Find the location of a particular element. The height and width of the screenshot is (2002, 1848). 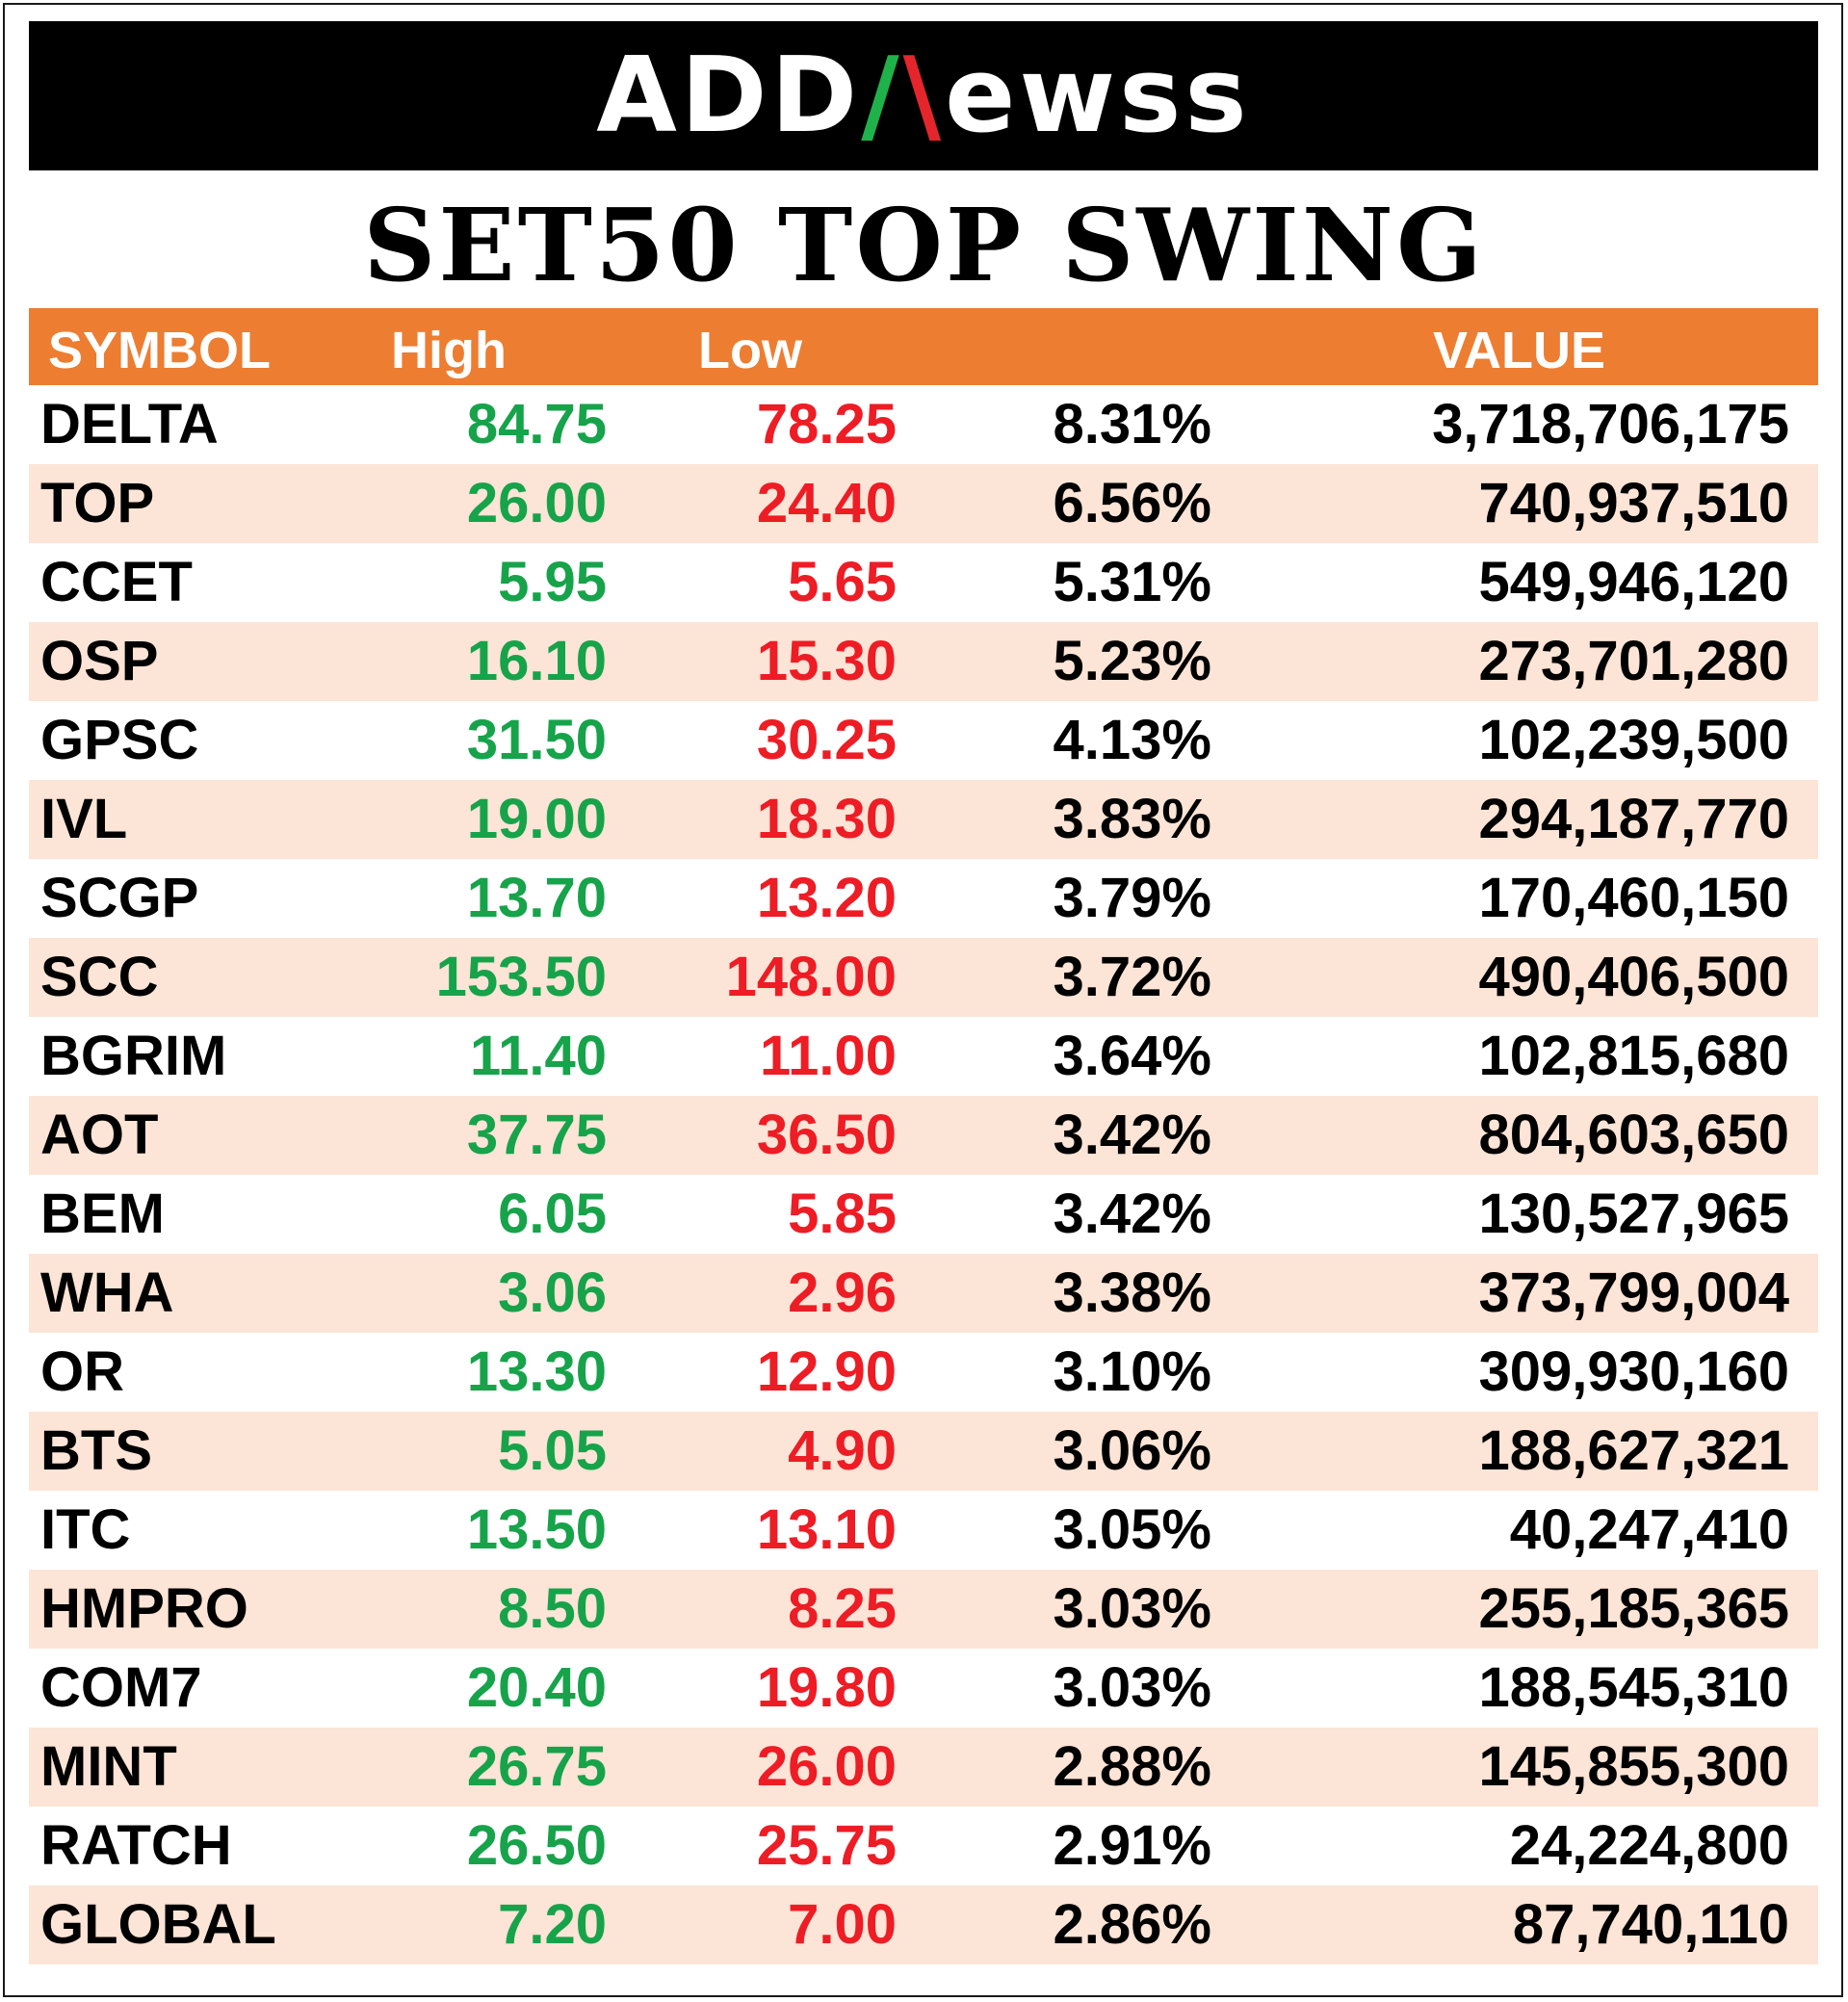

table-row: MINT 26.75 26.00 2.88% 145,855,300 is located at coordinates (923, 1767).